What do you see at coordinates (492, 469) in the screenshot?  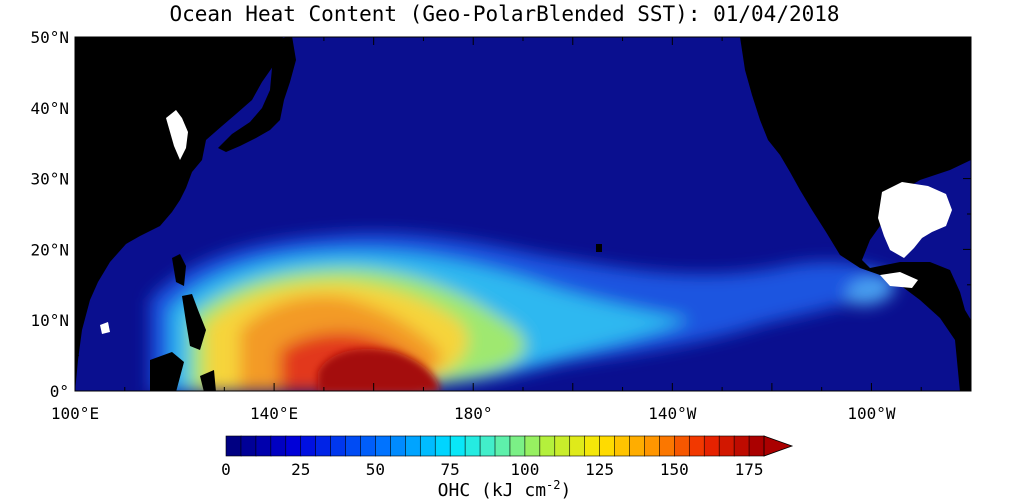 I see `colorbar-labels: 0 25 50 75 100 125 150 175` at bounding box center [492, 469].